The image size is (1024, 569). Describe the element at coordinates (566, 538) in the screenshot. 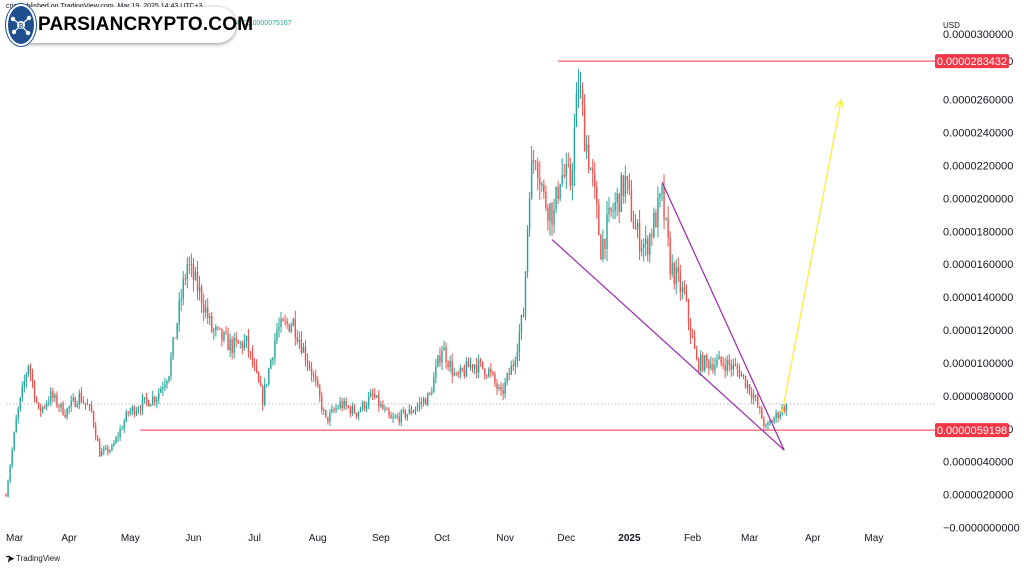

I see `x-tick-label: Dec` at that location.